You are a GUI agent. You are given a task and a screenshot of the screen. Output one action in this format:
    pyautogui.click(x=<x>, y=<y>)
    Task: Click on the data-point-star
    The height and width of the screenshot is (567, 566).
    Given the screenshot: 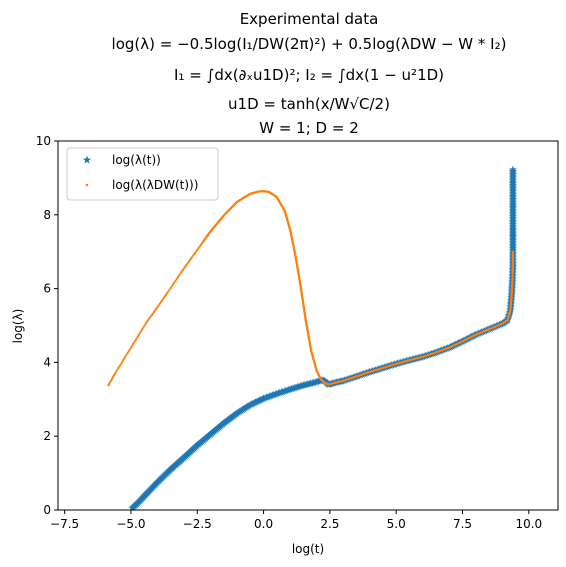 What is the action you would take?
    pyautogui.click(x=512, y=169)
    